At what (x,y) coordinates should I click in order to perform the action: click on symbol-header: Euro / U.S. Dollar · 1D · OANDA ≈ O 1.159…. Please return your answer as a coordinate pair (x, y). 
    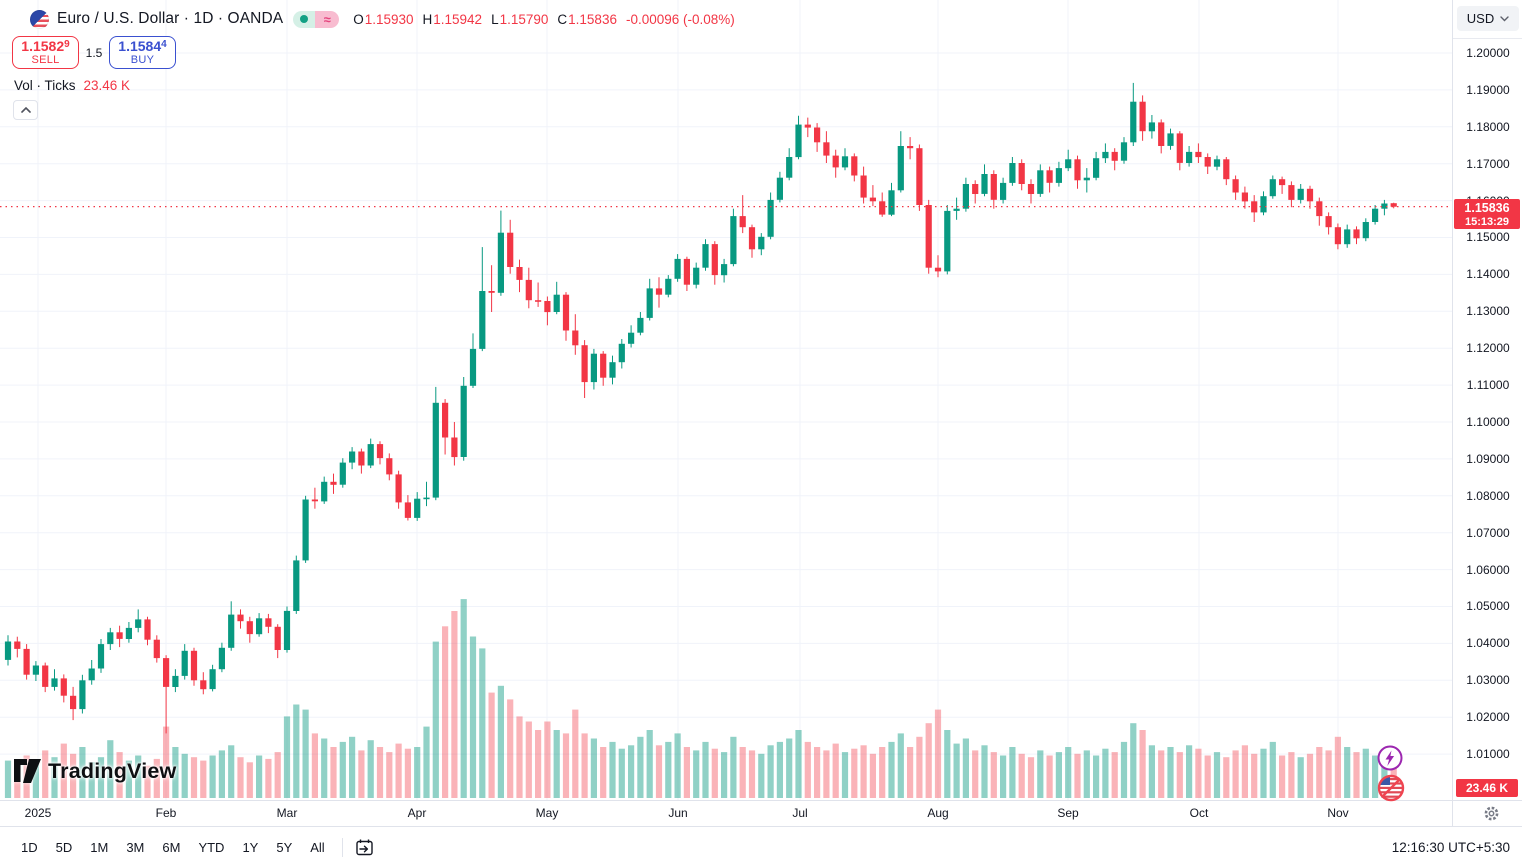
    Looking at the image, I should click on (382, 19).